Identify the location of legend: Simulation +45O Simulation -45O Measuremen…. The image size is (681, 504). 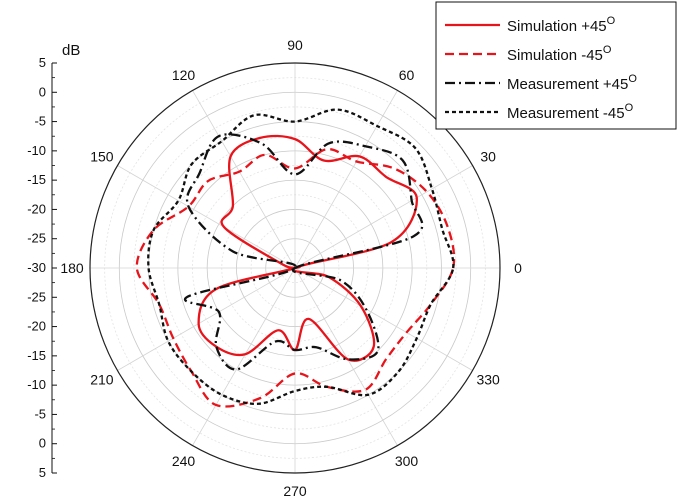
(556, 65).